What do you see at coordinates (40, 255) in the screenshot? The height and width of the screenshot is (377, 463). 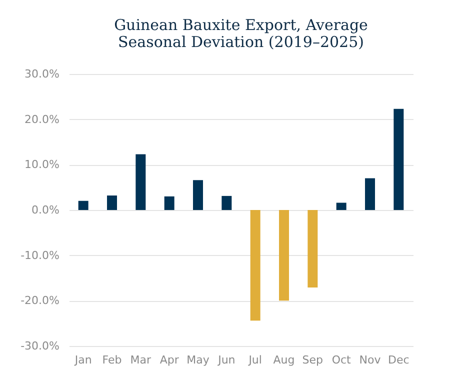 I see `y-tick-label: -10.0%` at bounding box center [40, 255].